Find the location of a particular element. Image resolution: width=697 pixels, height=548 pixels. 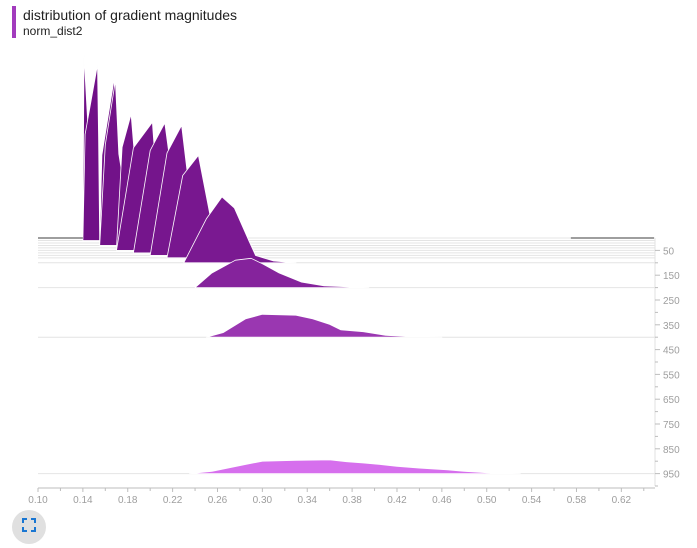

x-tick-label: 0.34 is located at coordinates (308, 500).